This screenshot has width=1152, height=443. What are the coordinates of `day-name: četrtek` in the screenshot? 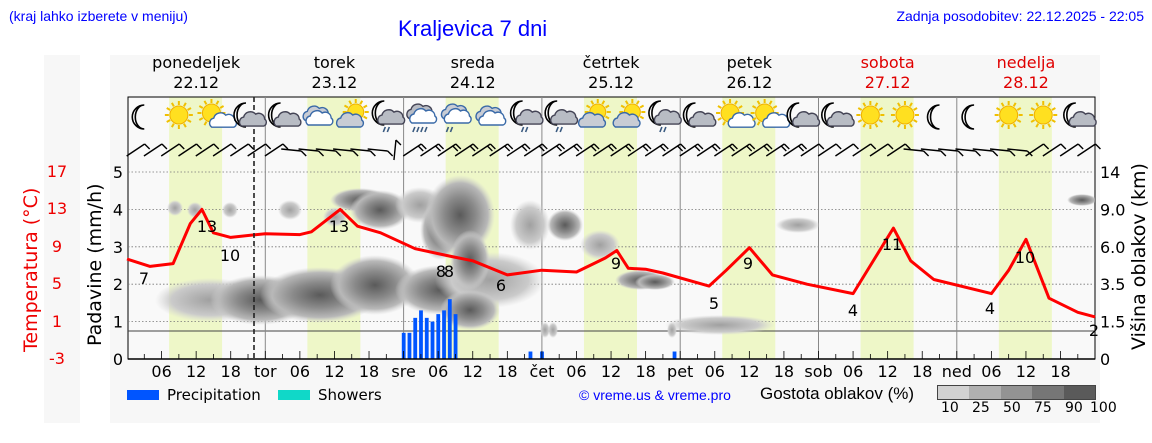 It's located at (611, 62).